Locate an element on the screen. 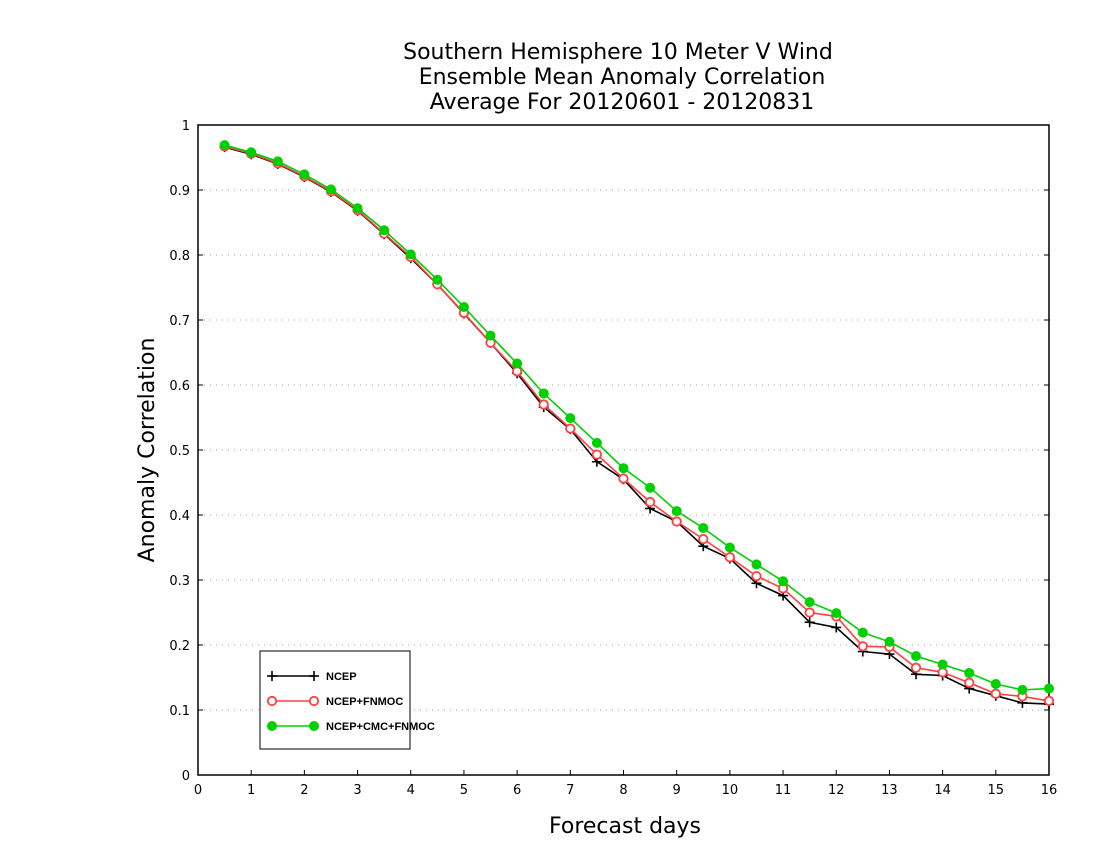 The height and width of the screenshot is (850, 1100). chart-title-line-1: Southern Hemisphere 10 Meter V Wind is located at coordinates (618, 52).